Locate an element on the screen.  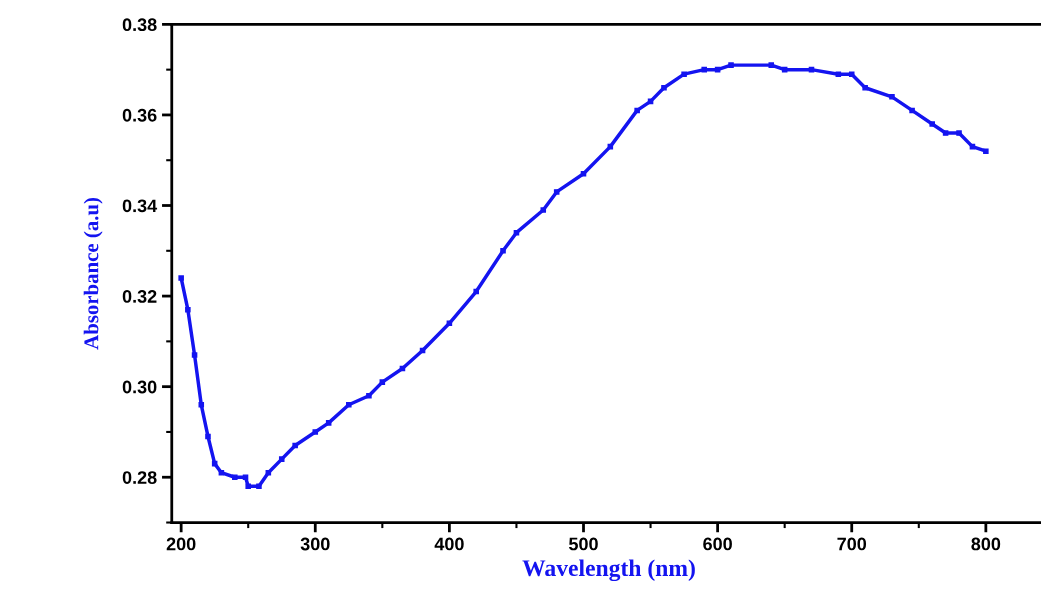
x-tick-label: 400 is located at coordinates (449, 544).